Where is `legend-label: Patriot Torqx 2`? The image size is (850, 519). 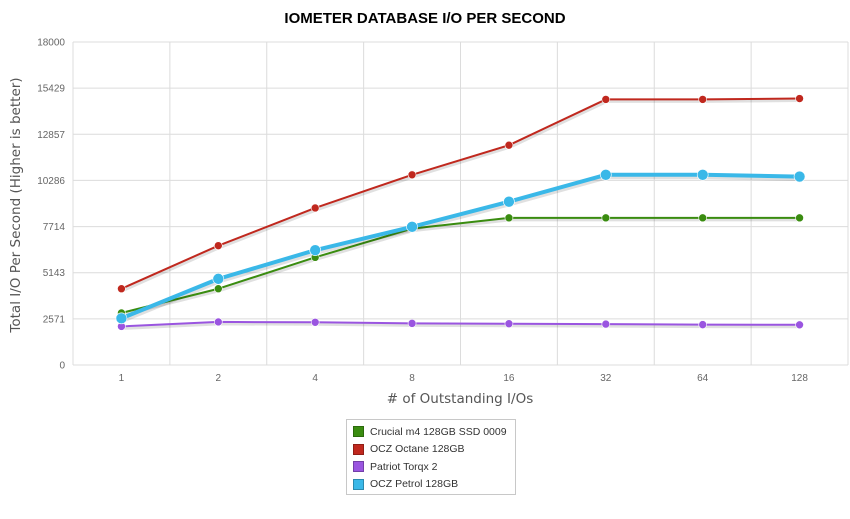 legend-label: Patriot Torqx 2 is located at coordinates (404, 466).